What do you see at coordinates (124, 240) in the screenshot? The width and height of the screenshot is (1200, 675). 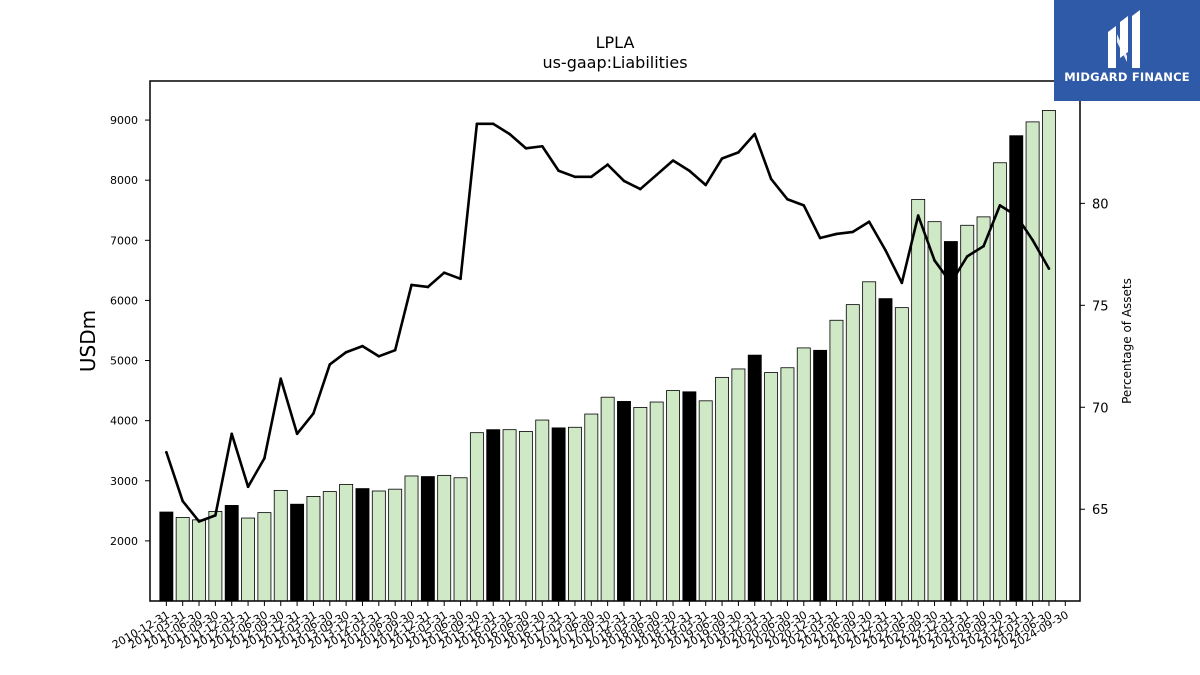 I see `y-tick-label: 7000` at bounding box center [124, 240].